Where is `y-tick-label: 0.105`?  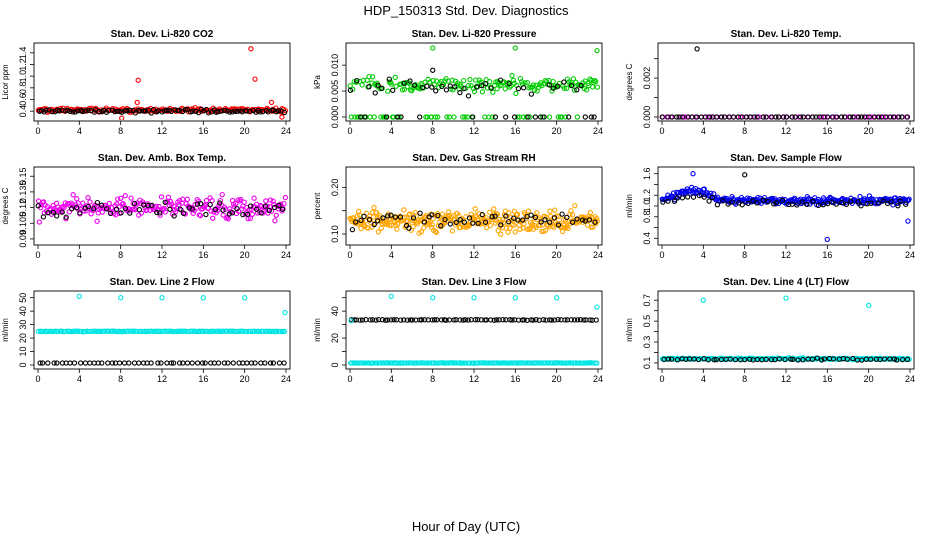 y-tick-label: 0.105 is located at coordinates (23, 223).